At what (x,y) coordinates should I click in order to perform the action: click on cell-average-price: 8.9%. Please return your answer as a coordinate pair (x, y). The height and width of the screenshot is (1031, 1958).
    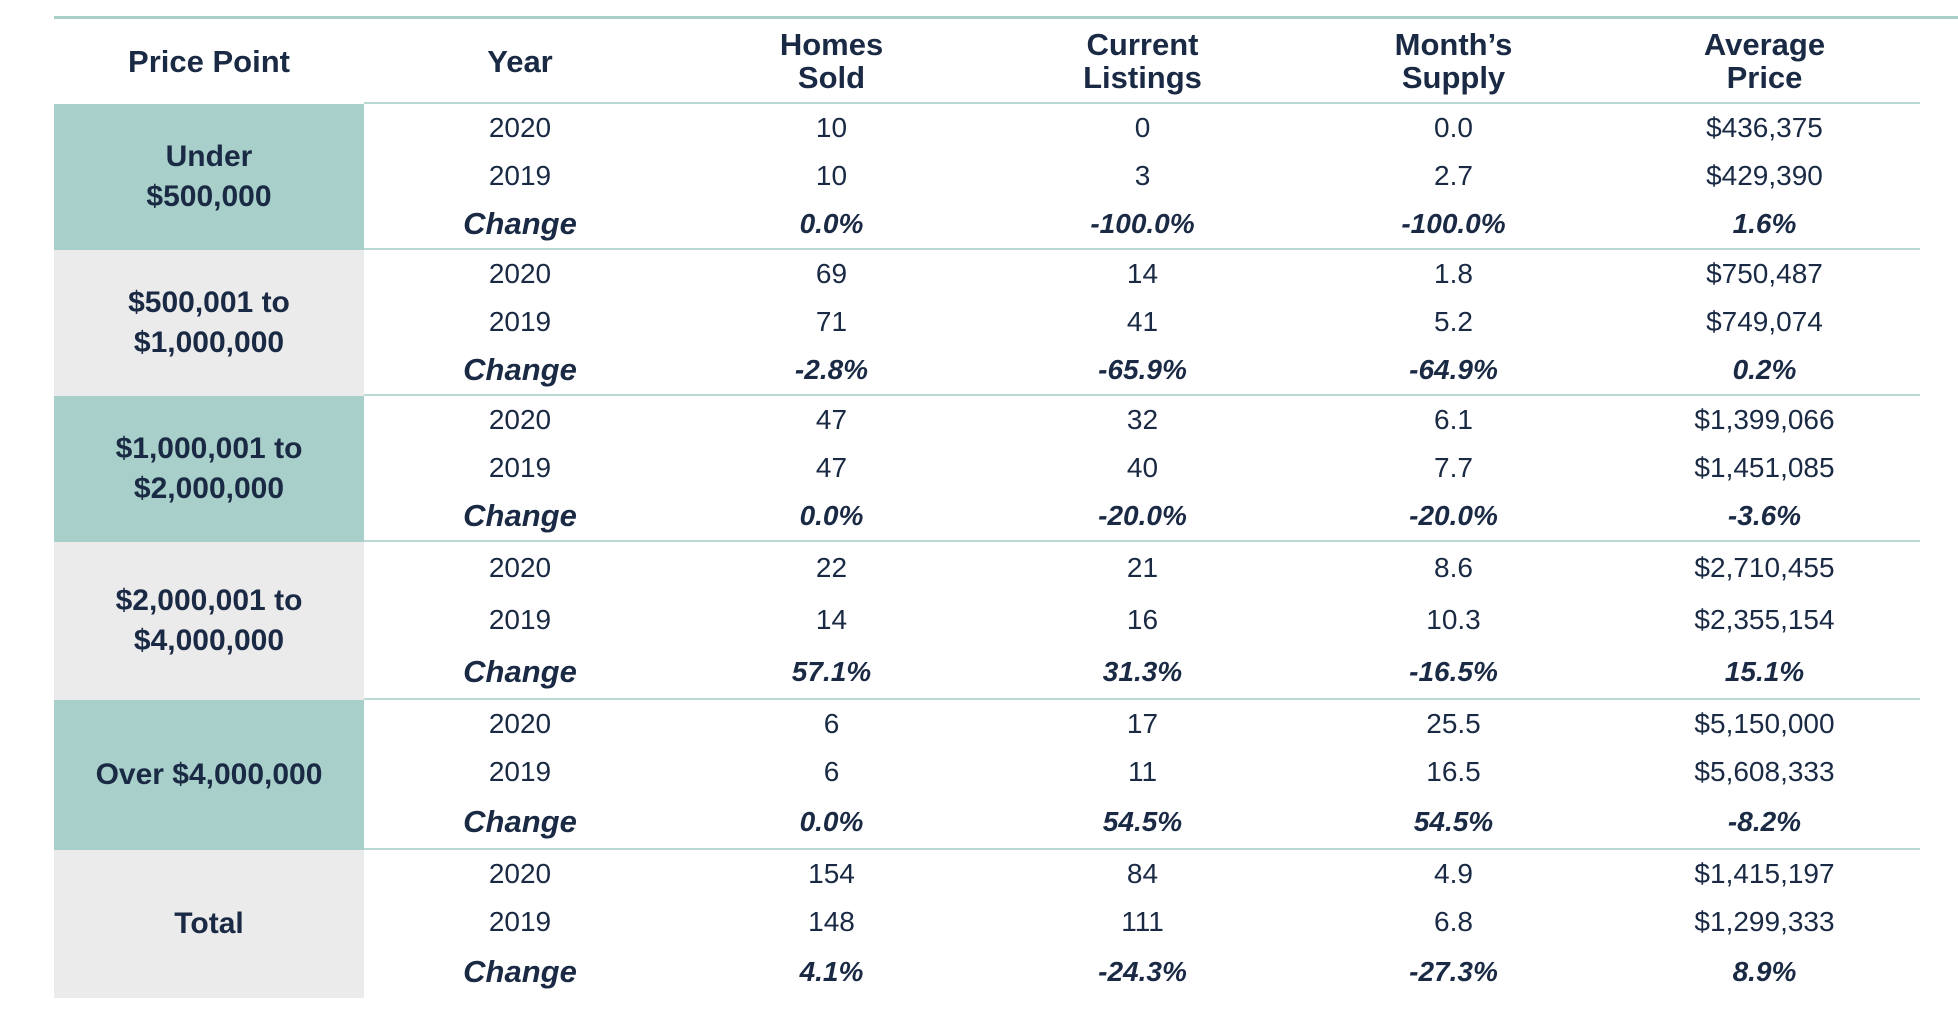
    Looking at the image, I should click on (1764, 971).